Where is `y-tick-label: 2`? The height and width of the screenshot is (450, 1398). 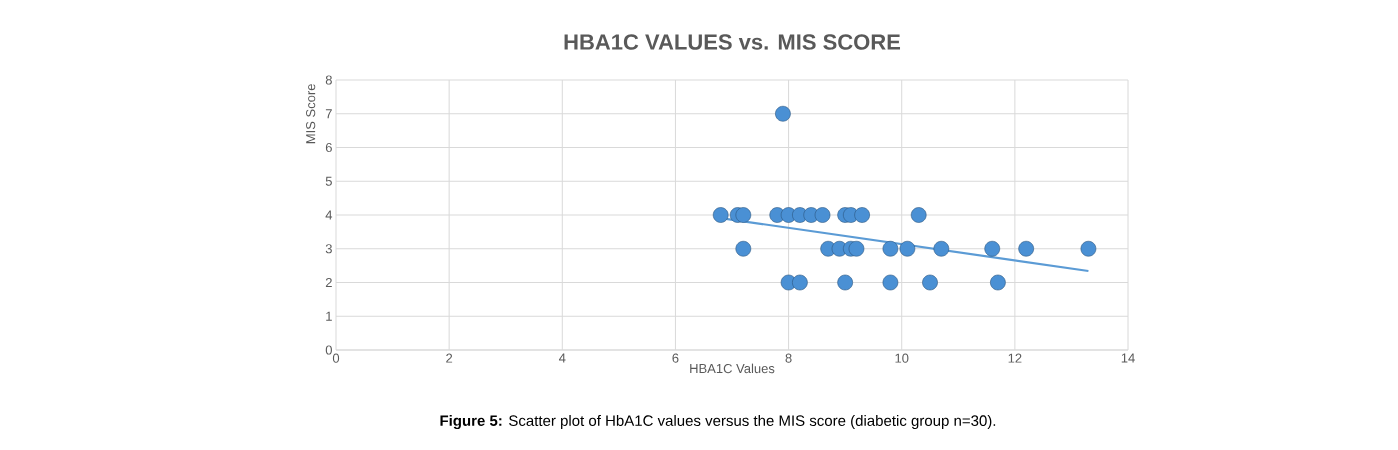 y-tick-label: 2 is located at coordinates (328, 282).